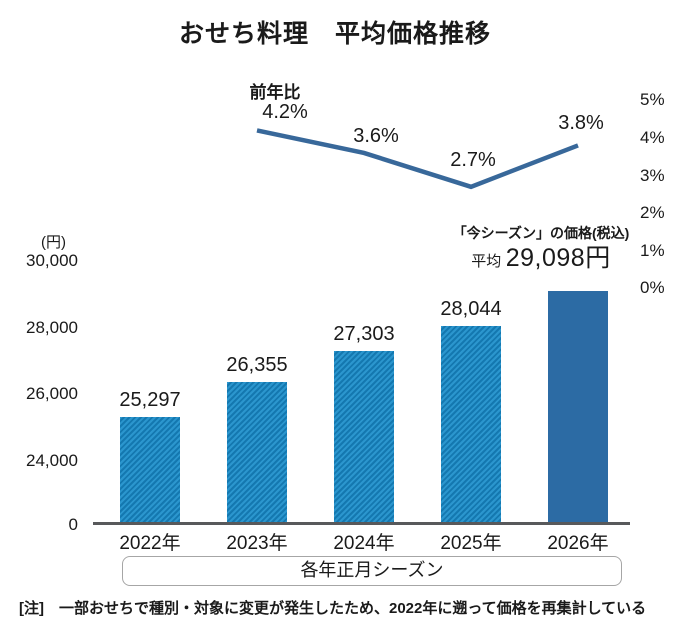  Describe the element at coordinates (471, 543) in the screenshot. I see `year-label: 2025年` at that location.